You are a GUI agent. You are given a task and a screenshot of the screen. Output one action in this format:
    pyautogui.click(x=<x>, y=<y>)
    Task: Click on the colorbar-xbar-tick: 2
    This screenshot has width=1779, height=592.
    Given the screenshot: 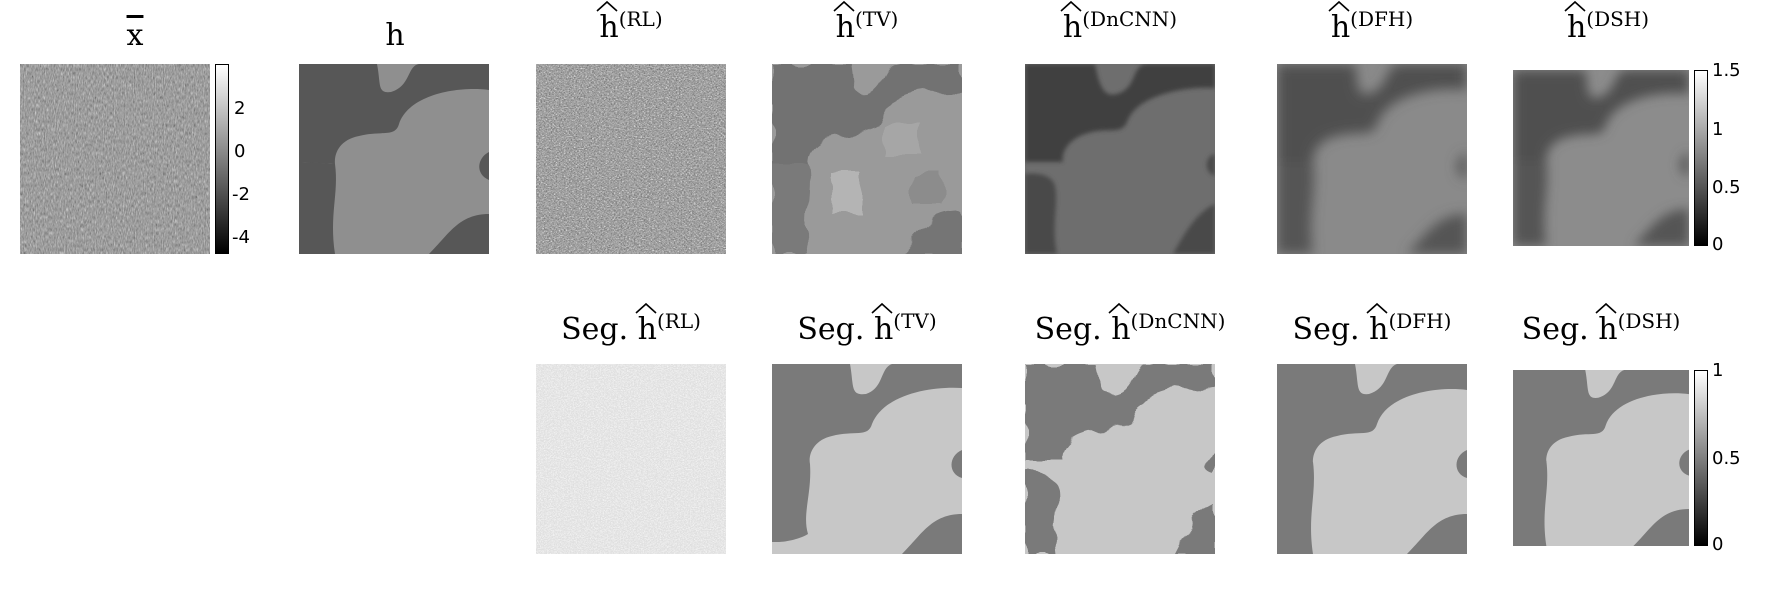 What is the action you would take?
    pyautogui.click(x=240, y=108)
    